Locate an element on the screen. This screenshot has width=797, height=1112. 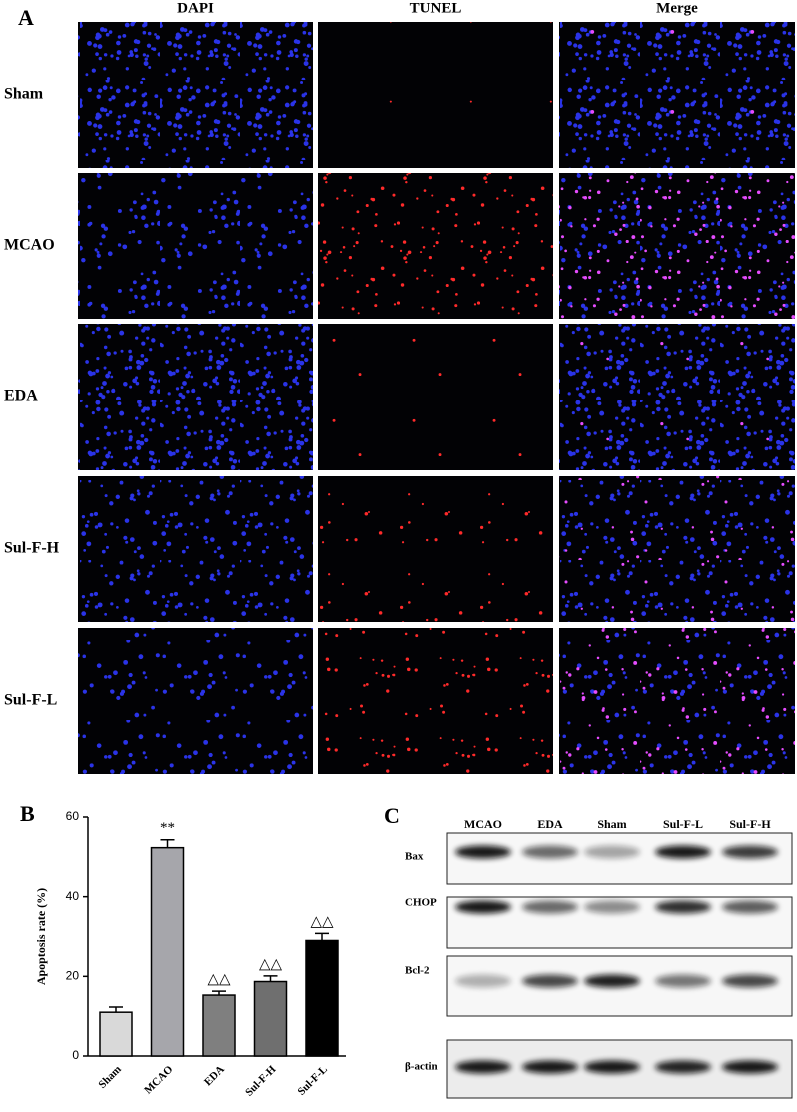
row-label: Sham is located at coordinates (24, 94).